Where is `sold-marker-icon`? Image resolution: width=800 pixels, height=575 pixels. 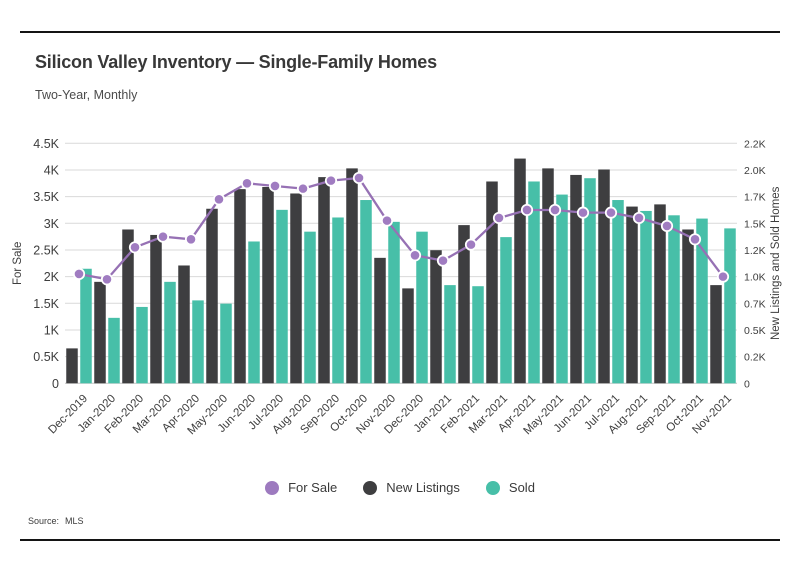
sold-marker-icon is located at coordinates (492, 487).